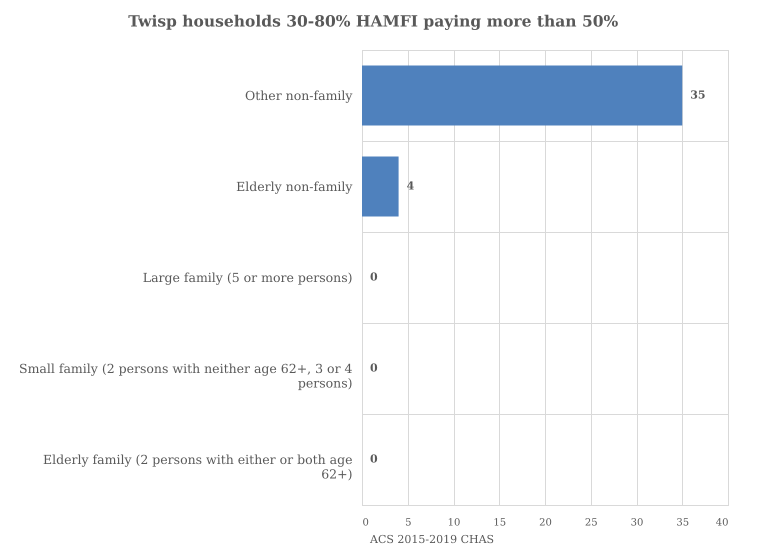 The width and height of the screenshot is (763, 549). I want to click on x-tick-label: 30, so click(637, 523).